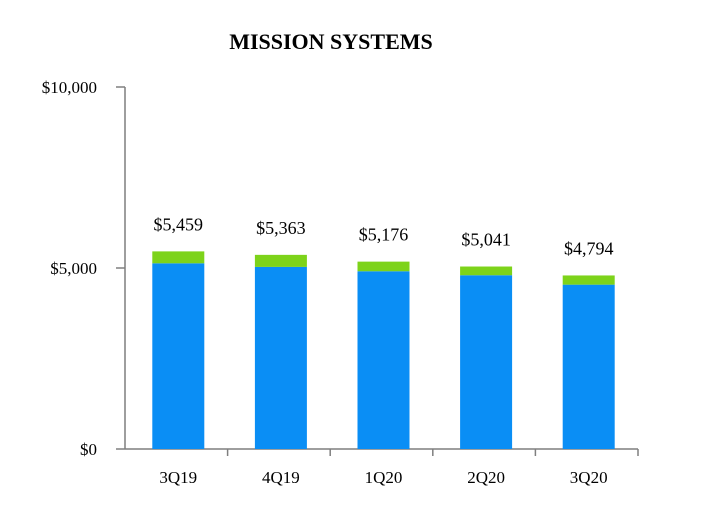 The height and width of the screenshot is (511, 714). I want to click on x-tick-label: 3Q19, so click(178, 477).